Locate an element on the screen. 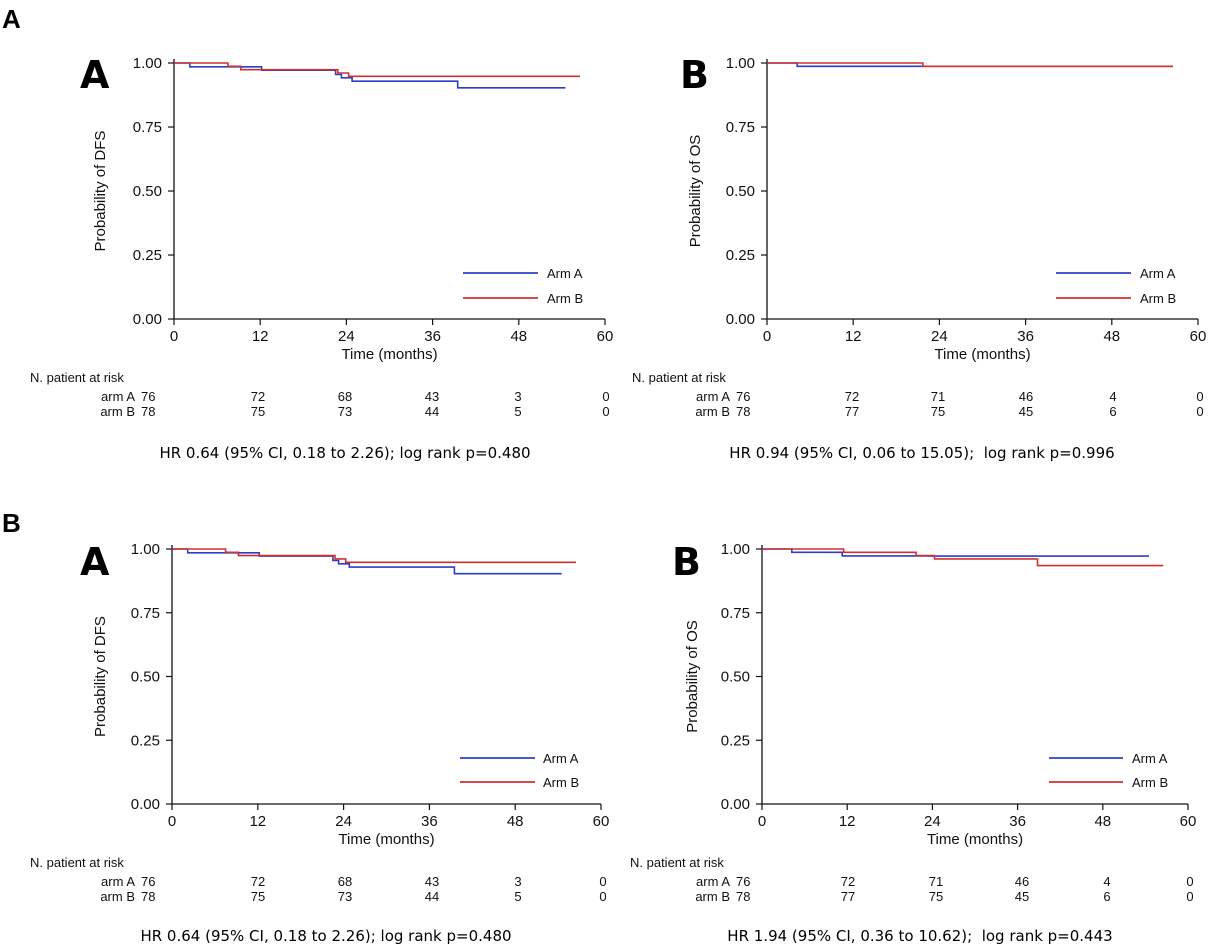 Image resolution: width=1212 pixels, height=946 pixels. chart1-y-axis-label: Probability of DFS is located at coordinates (100, 191).